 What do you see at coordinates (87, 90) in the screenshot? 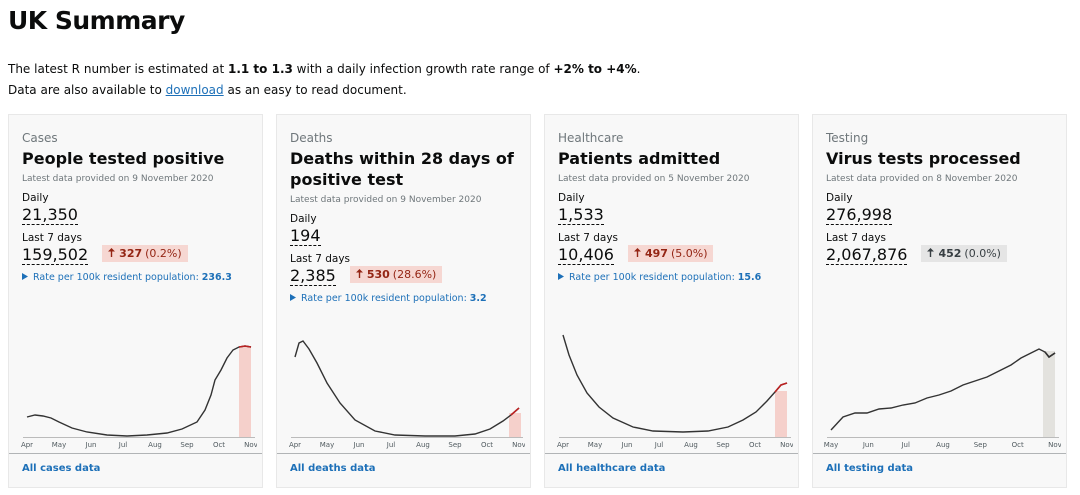
I see `text: Data are also available to` at bounding box center [87, 90].